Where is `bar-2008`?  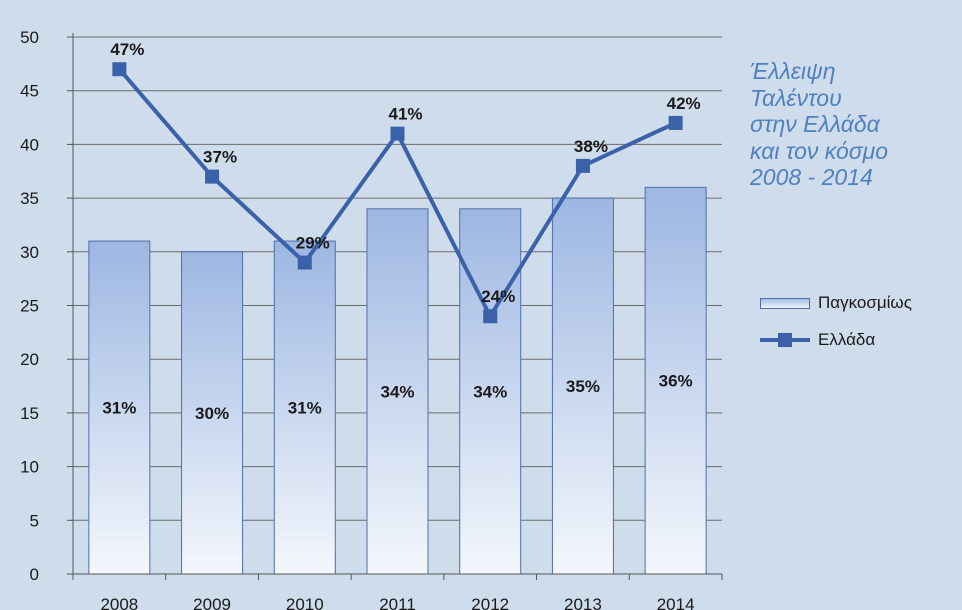 bar-2008 is located at coordinates (119, 407).